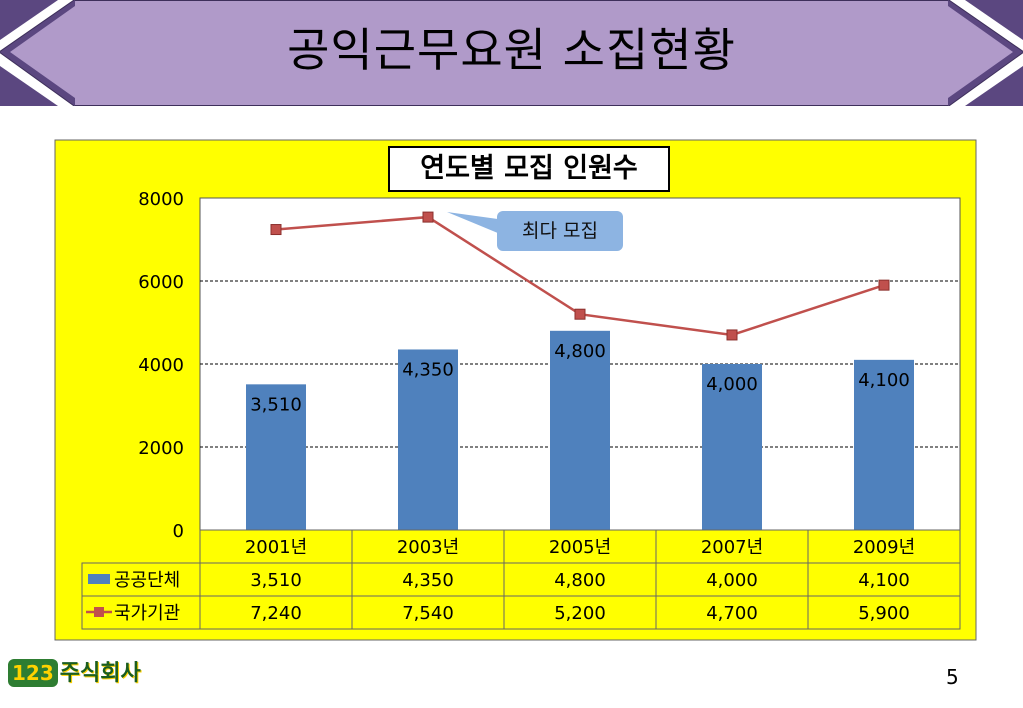  I want to click on callout-annotation: 최다 모집, so click(560, 231).